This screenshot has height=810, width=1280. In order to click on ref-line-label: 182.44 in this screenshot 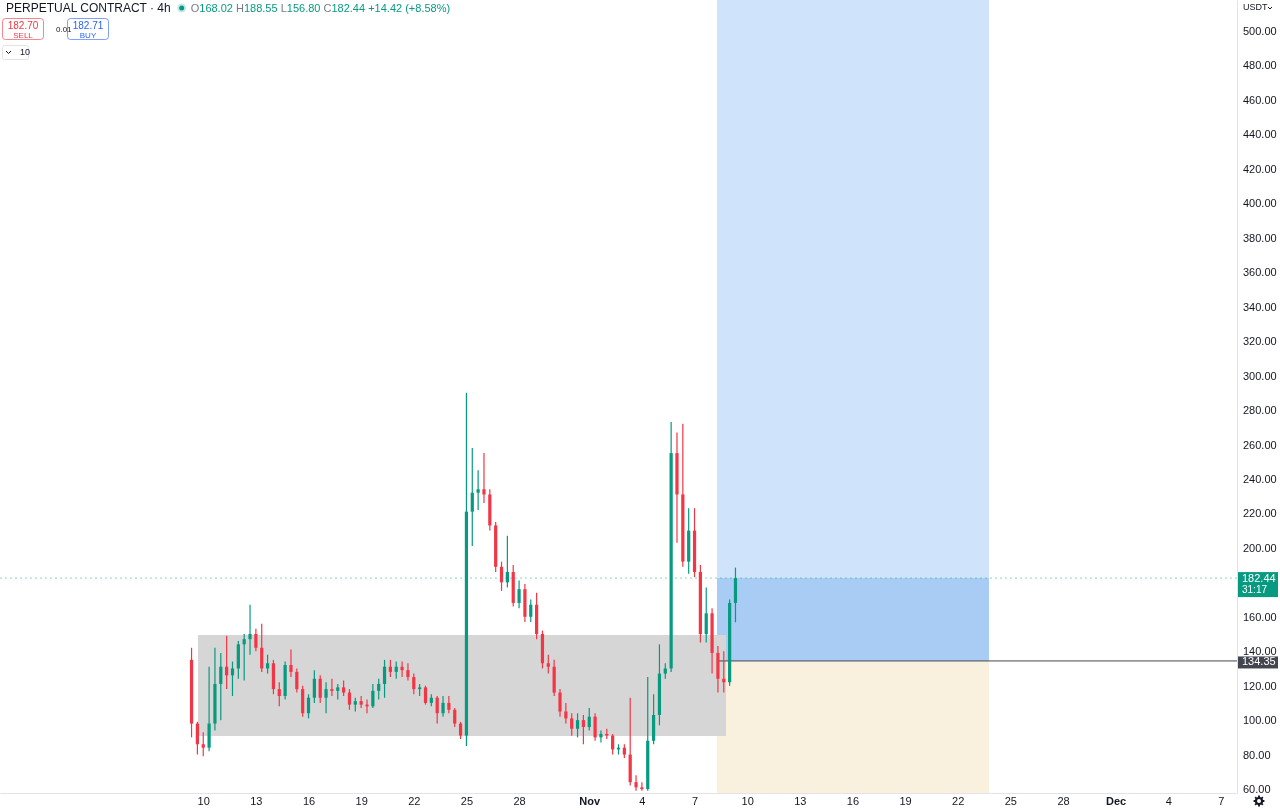, I will do `click(1259, 577)`.